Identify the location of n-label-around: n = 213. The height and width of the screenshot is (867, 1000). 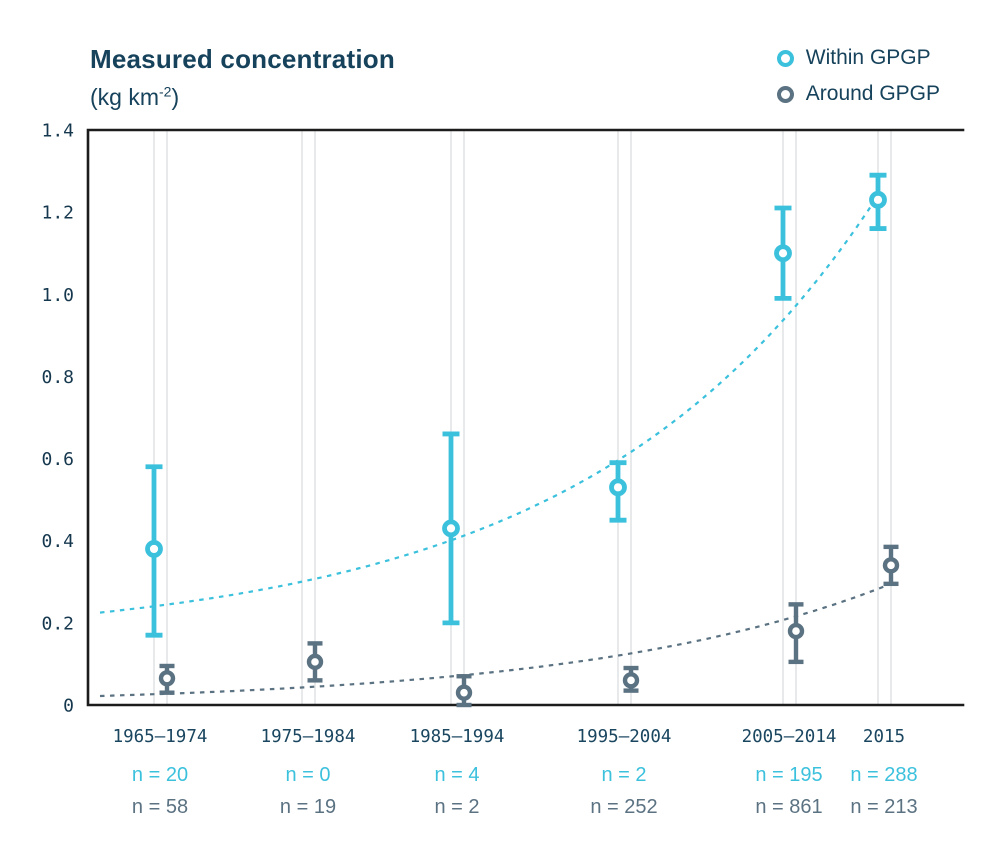
(883, 807).